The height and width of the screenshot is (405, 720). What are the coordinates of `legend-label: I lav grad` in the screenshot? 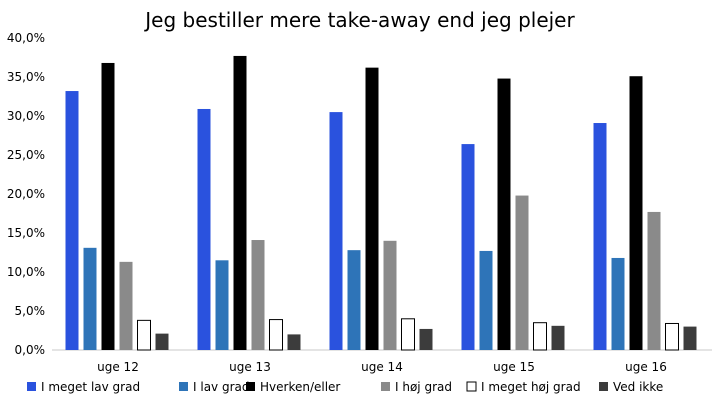 It's located at (221, 387).